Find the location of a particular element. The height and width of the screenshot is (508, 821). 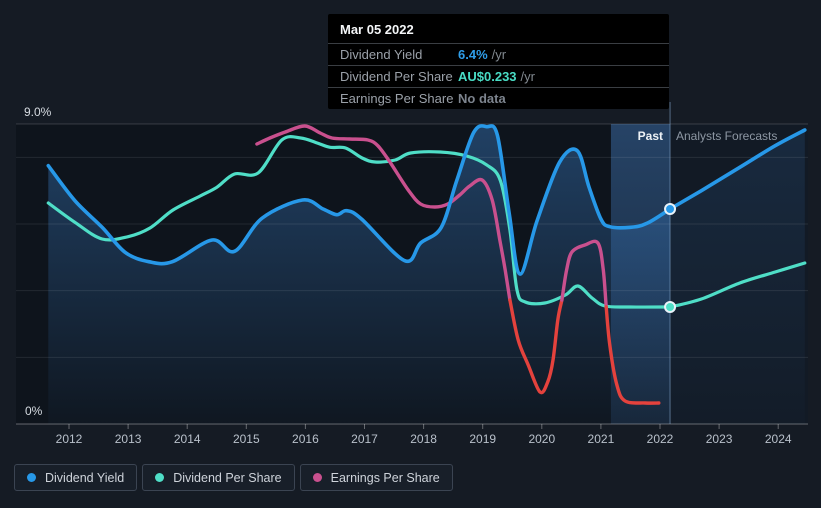

tooltip-row-value: No data is located at coordinates (482, 98).